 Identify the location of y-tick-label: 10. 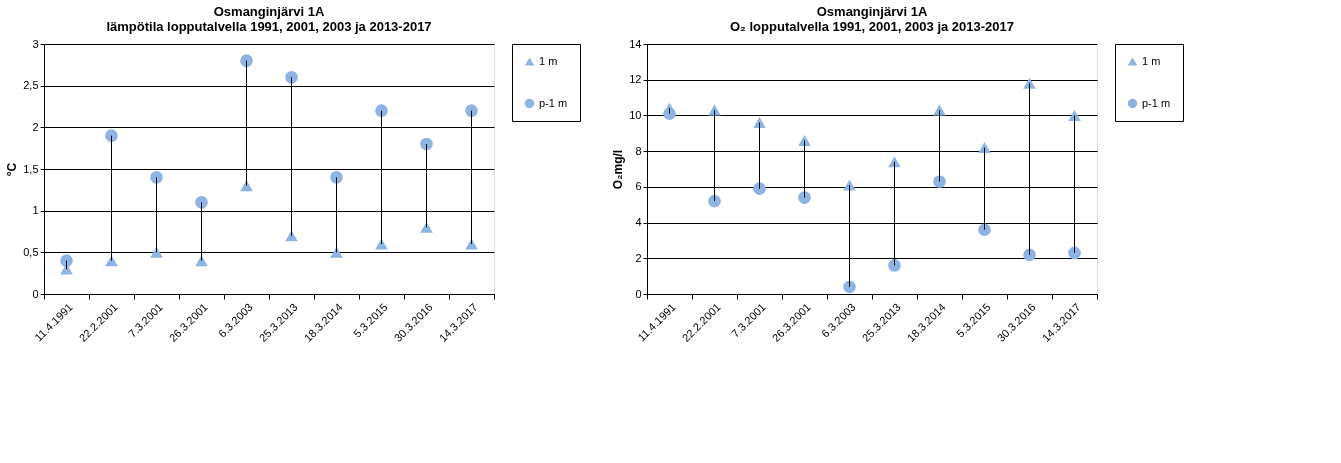
(635, 114).